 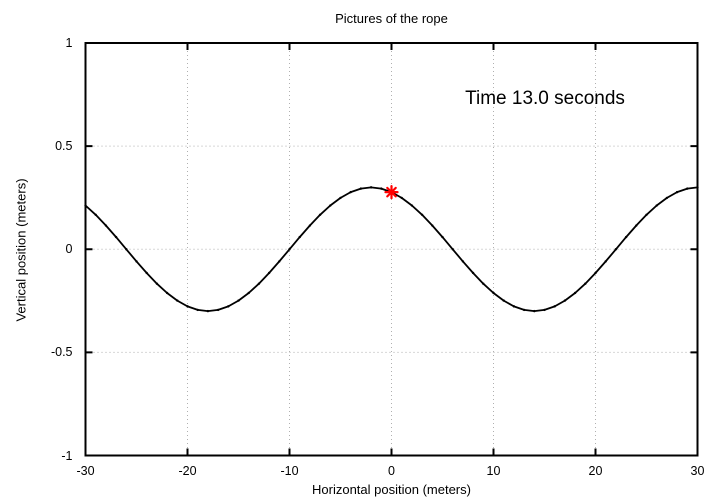 I want to click on chart-title: Pictures of the rope, so click(x=391, y=18).